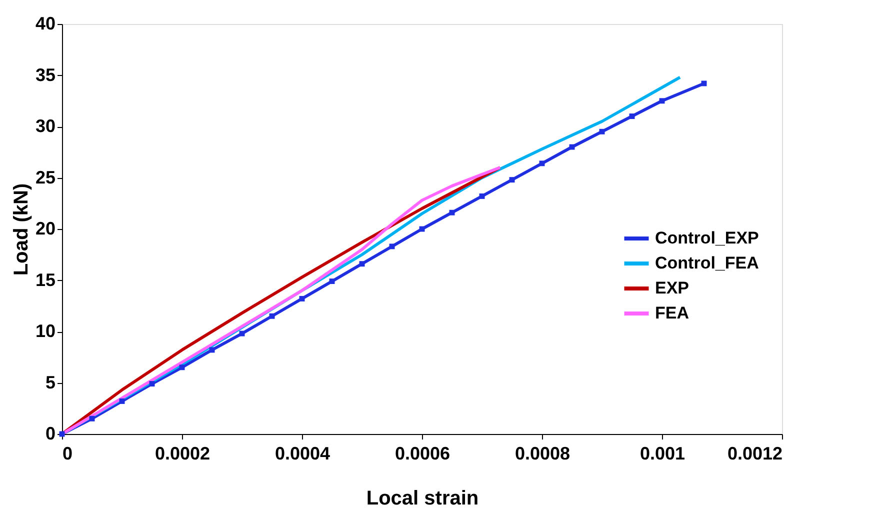  Describe the element at coordinates (50, 382) in the screenshot. I see `y-tick-label: 5` at that location.